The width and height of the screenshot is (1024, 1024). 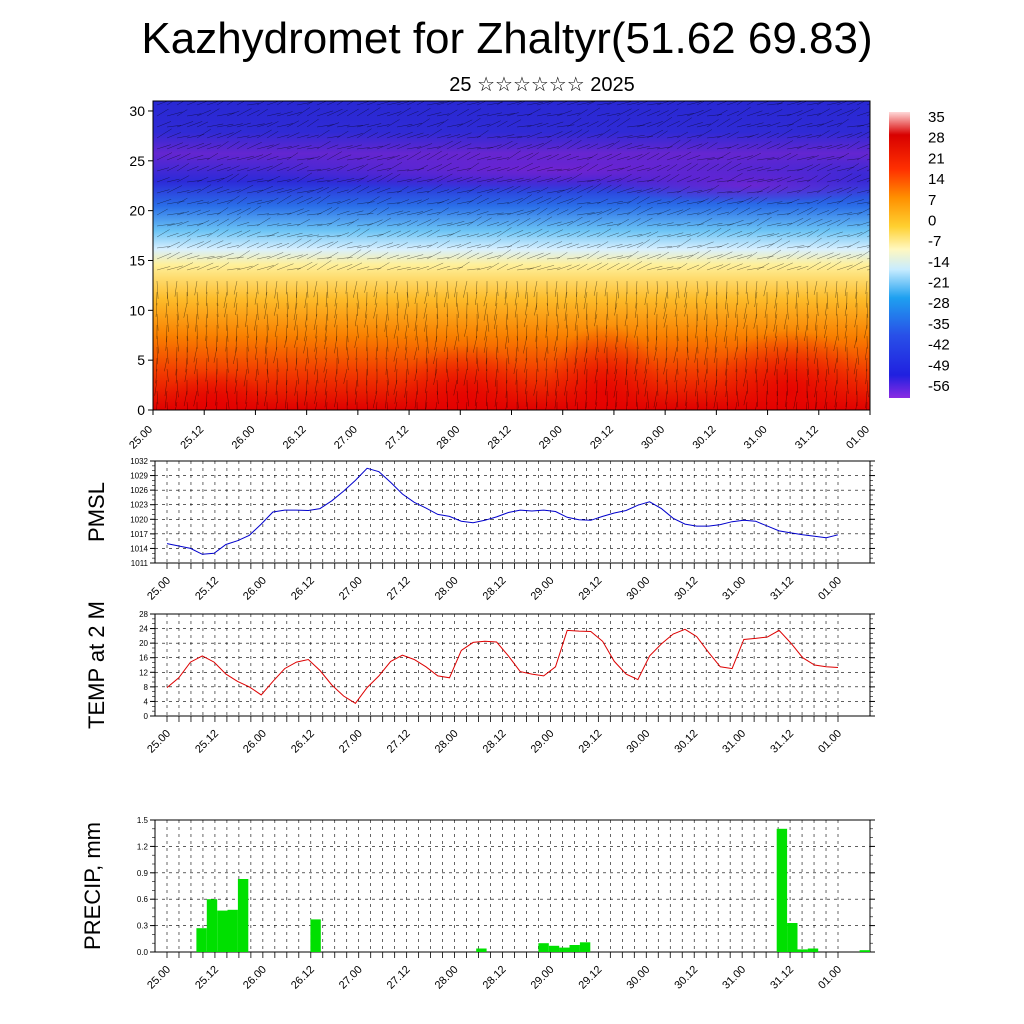 I want to click on x-tick-label: 26.00, so click(x=255, y=978).